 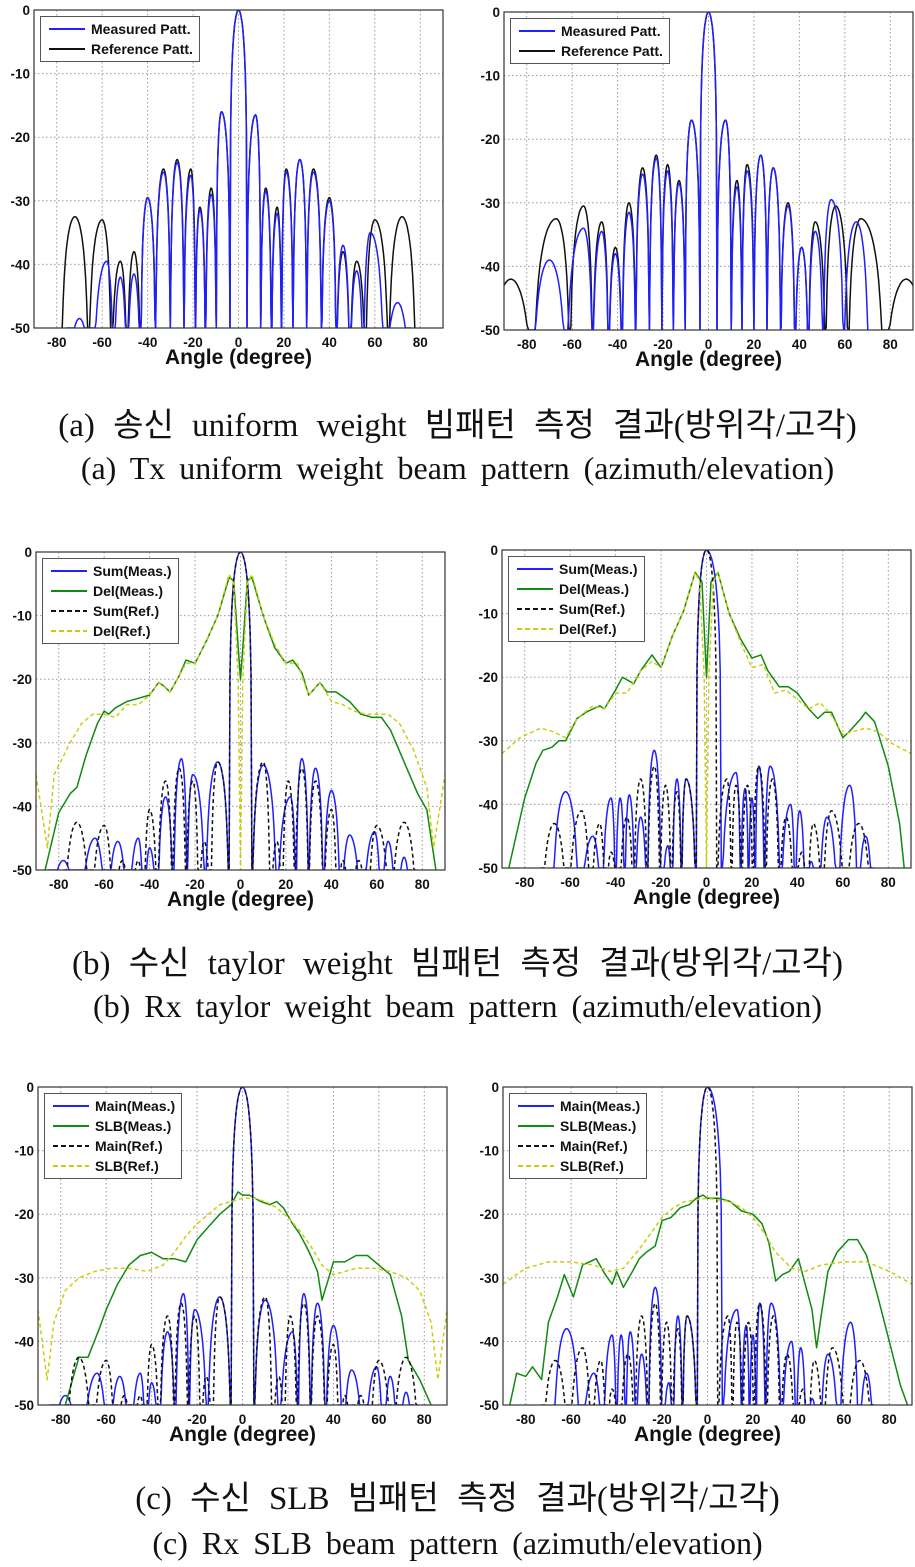 I want to click on legend-item: Main(Meas.), so click(x=113, y=1106).